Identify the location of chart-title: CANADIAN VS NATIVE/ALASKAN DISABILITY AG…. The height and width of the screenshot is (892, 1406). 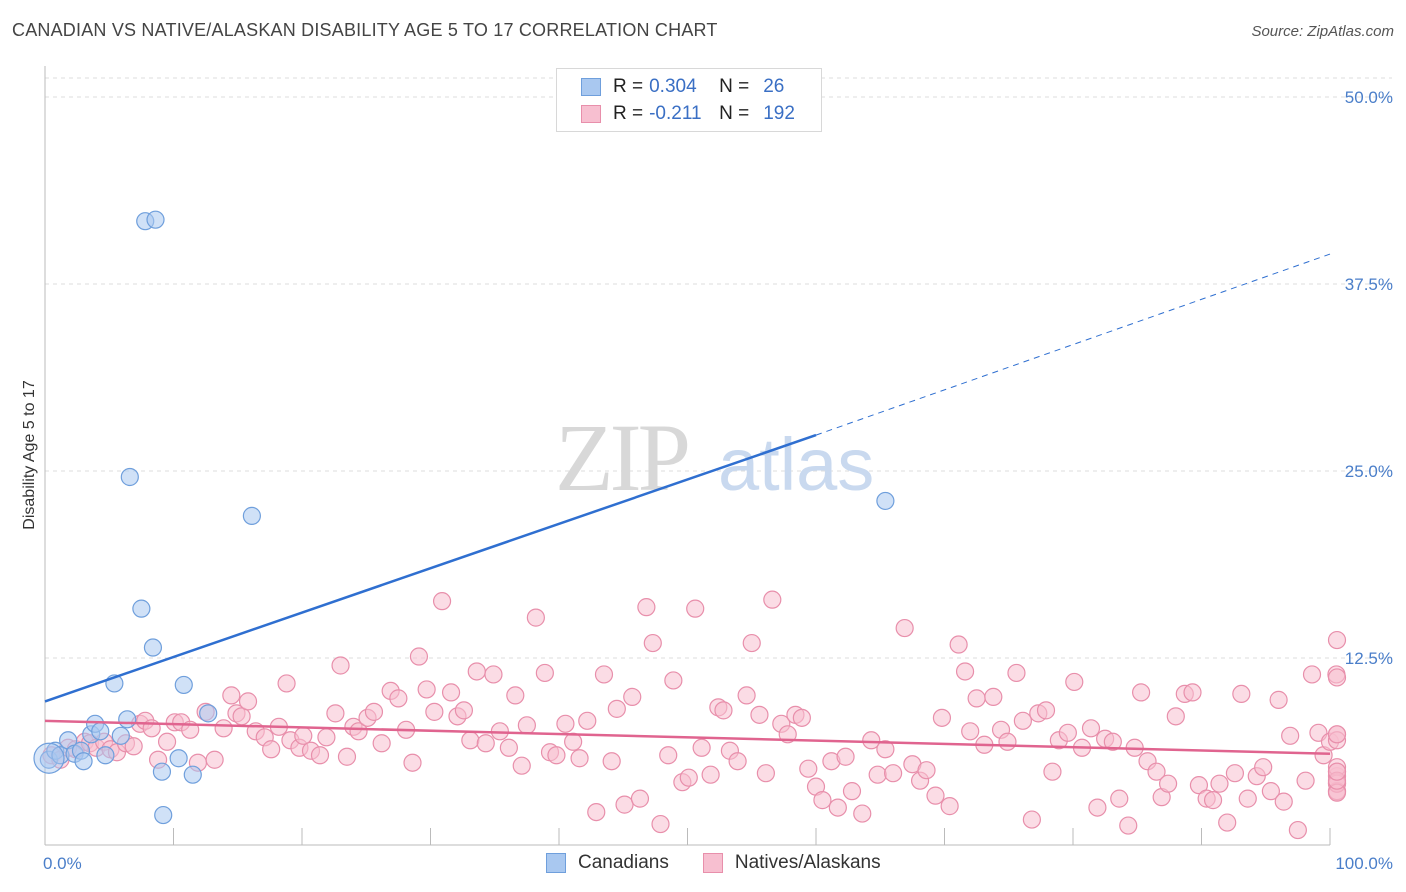
(365, 30).